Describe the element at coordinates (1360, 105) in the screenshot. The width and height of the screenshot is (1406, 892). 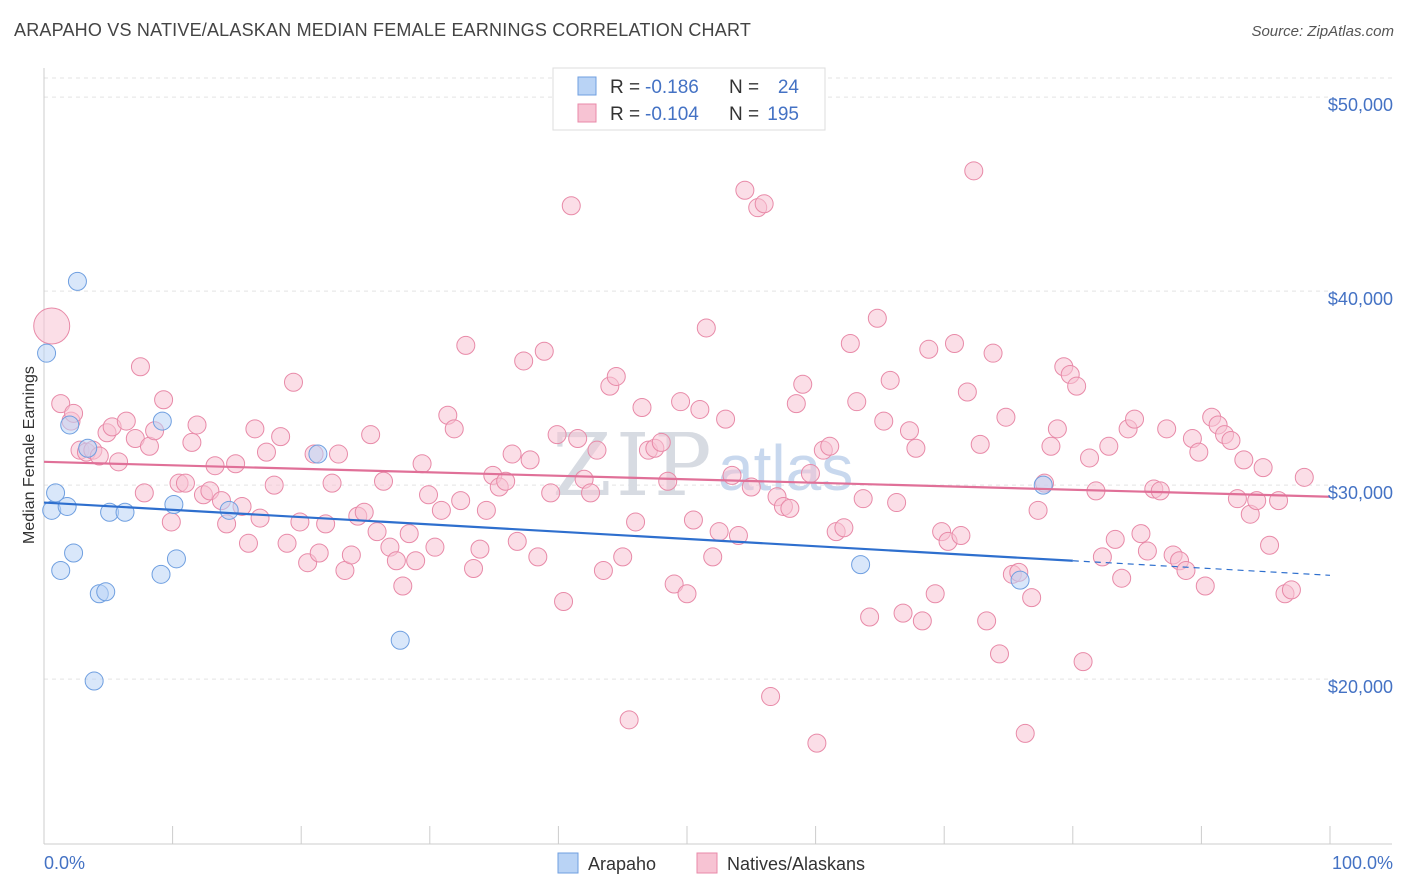
I see `y-tick-label-3: $50,000` at that location.